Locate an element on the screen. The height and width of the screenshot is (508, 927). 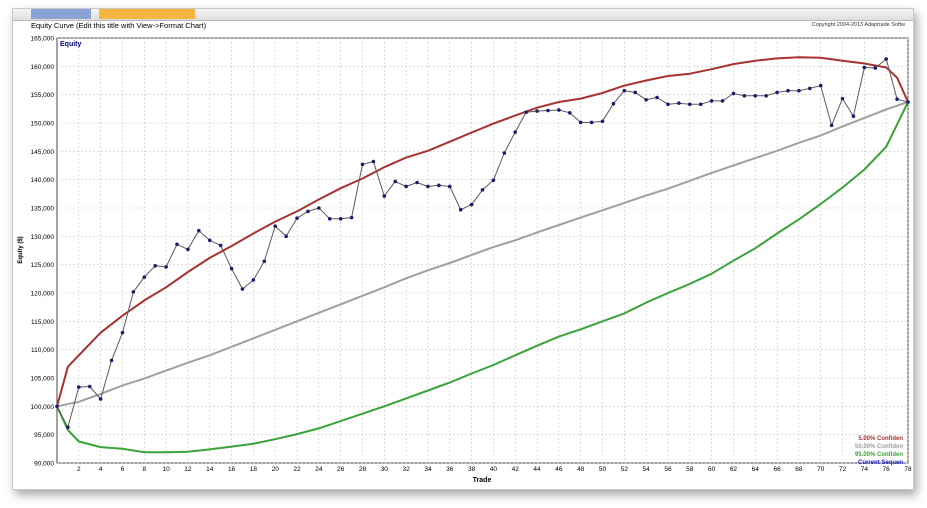
x-tick-label: 44 is located at coordinates (537, 469).